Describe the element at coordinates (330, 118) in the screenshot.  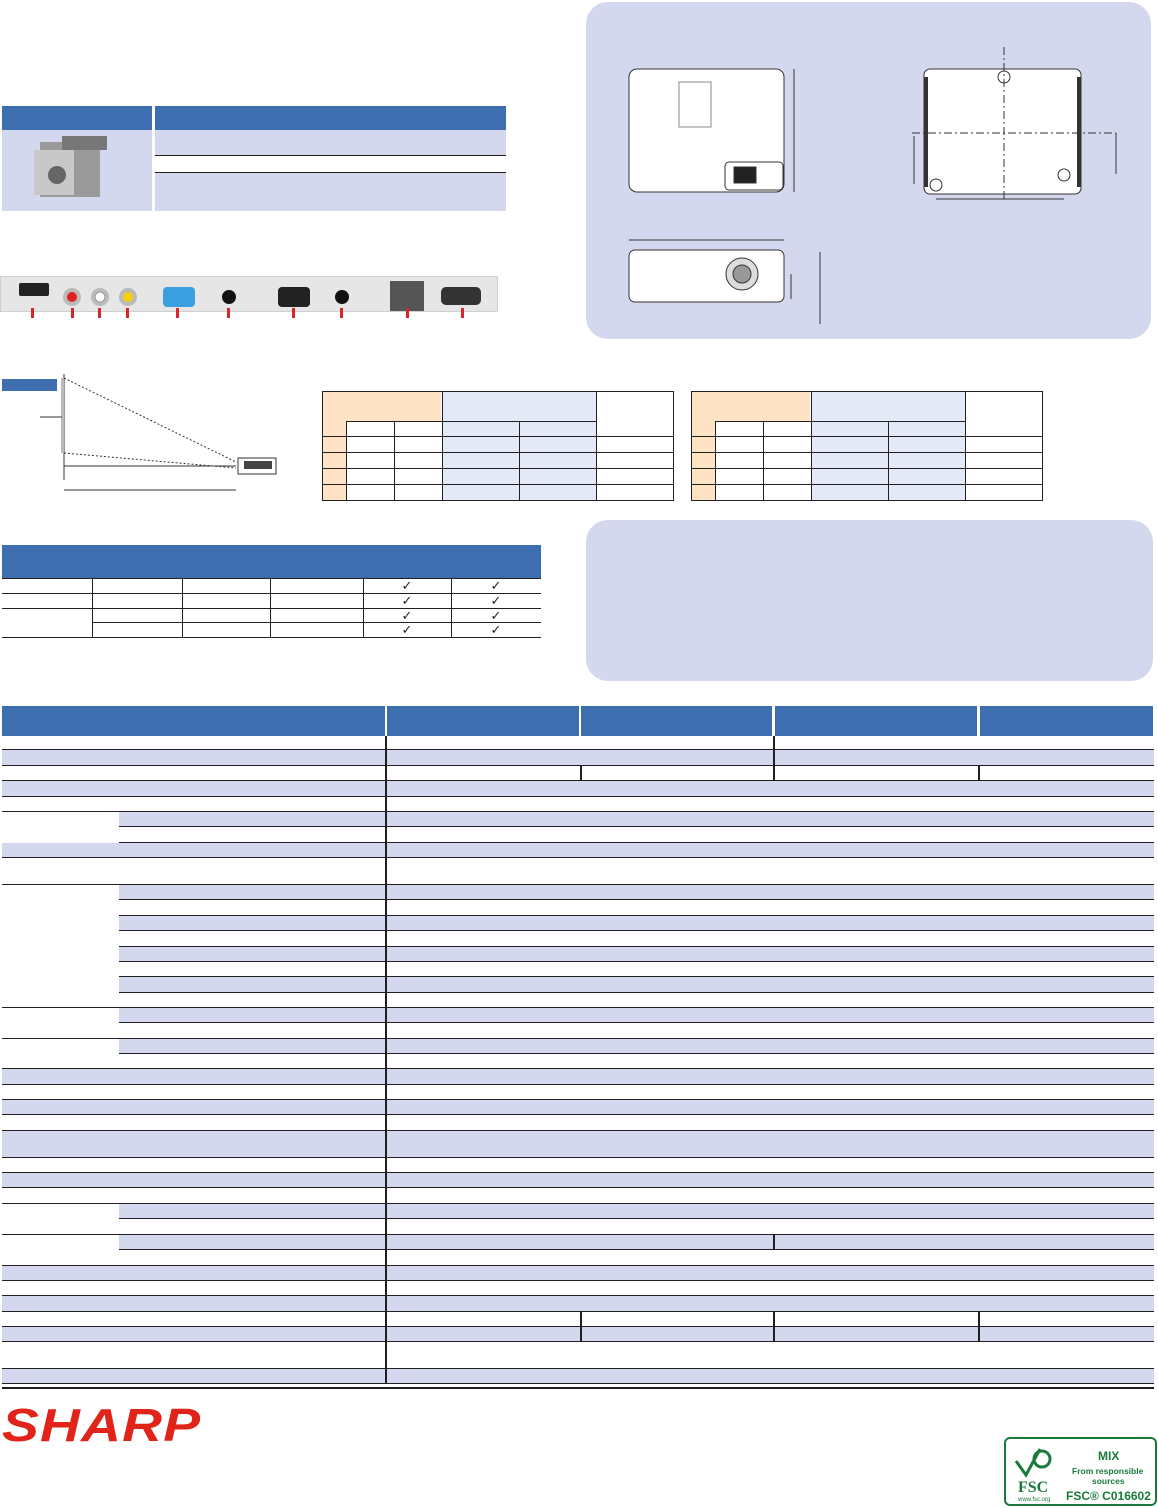
I see `lamp-table-header-right` at that location.